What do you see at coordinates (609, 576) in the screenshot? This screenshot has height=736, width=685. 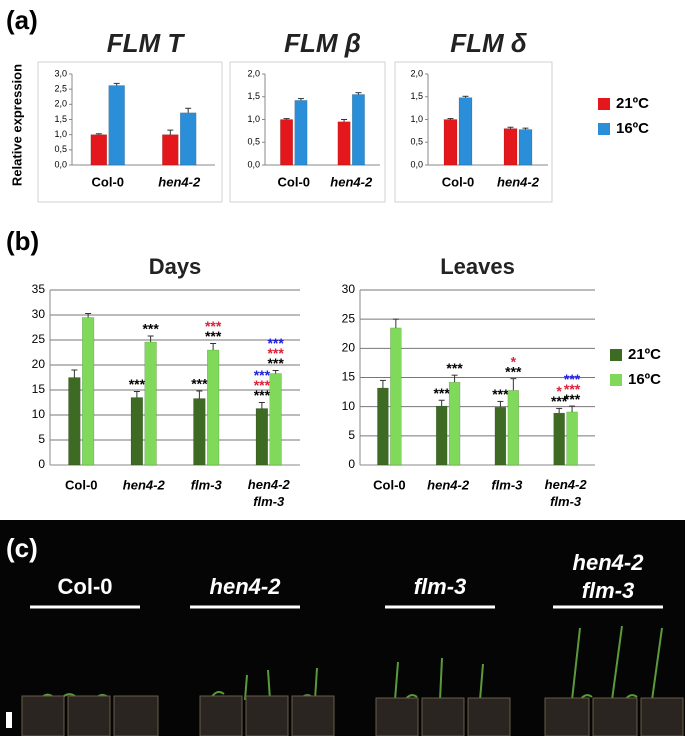 I see `photo-label: hen4-2 flm-3` at bounding box center [609, 576].